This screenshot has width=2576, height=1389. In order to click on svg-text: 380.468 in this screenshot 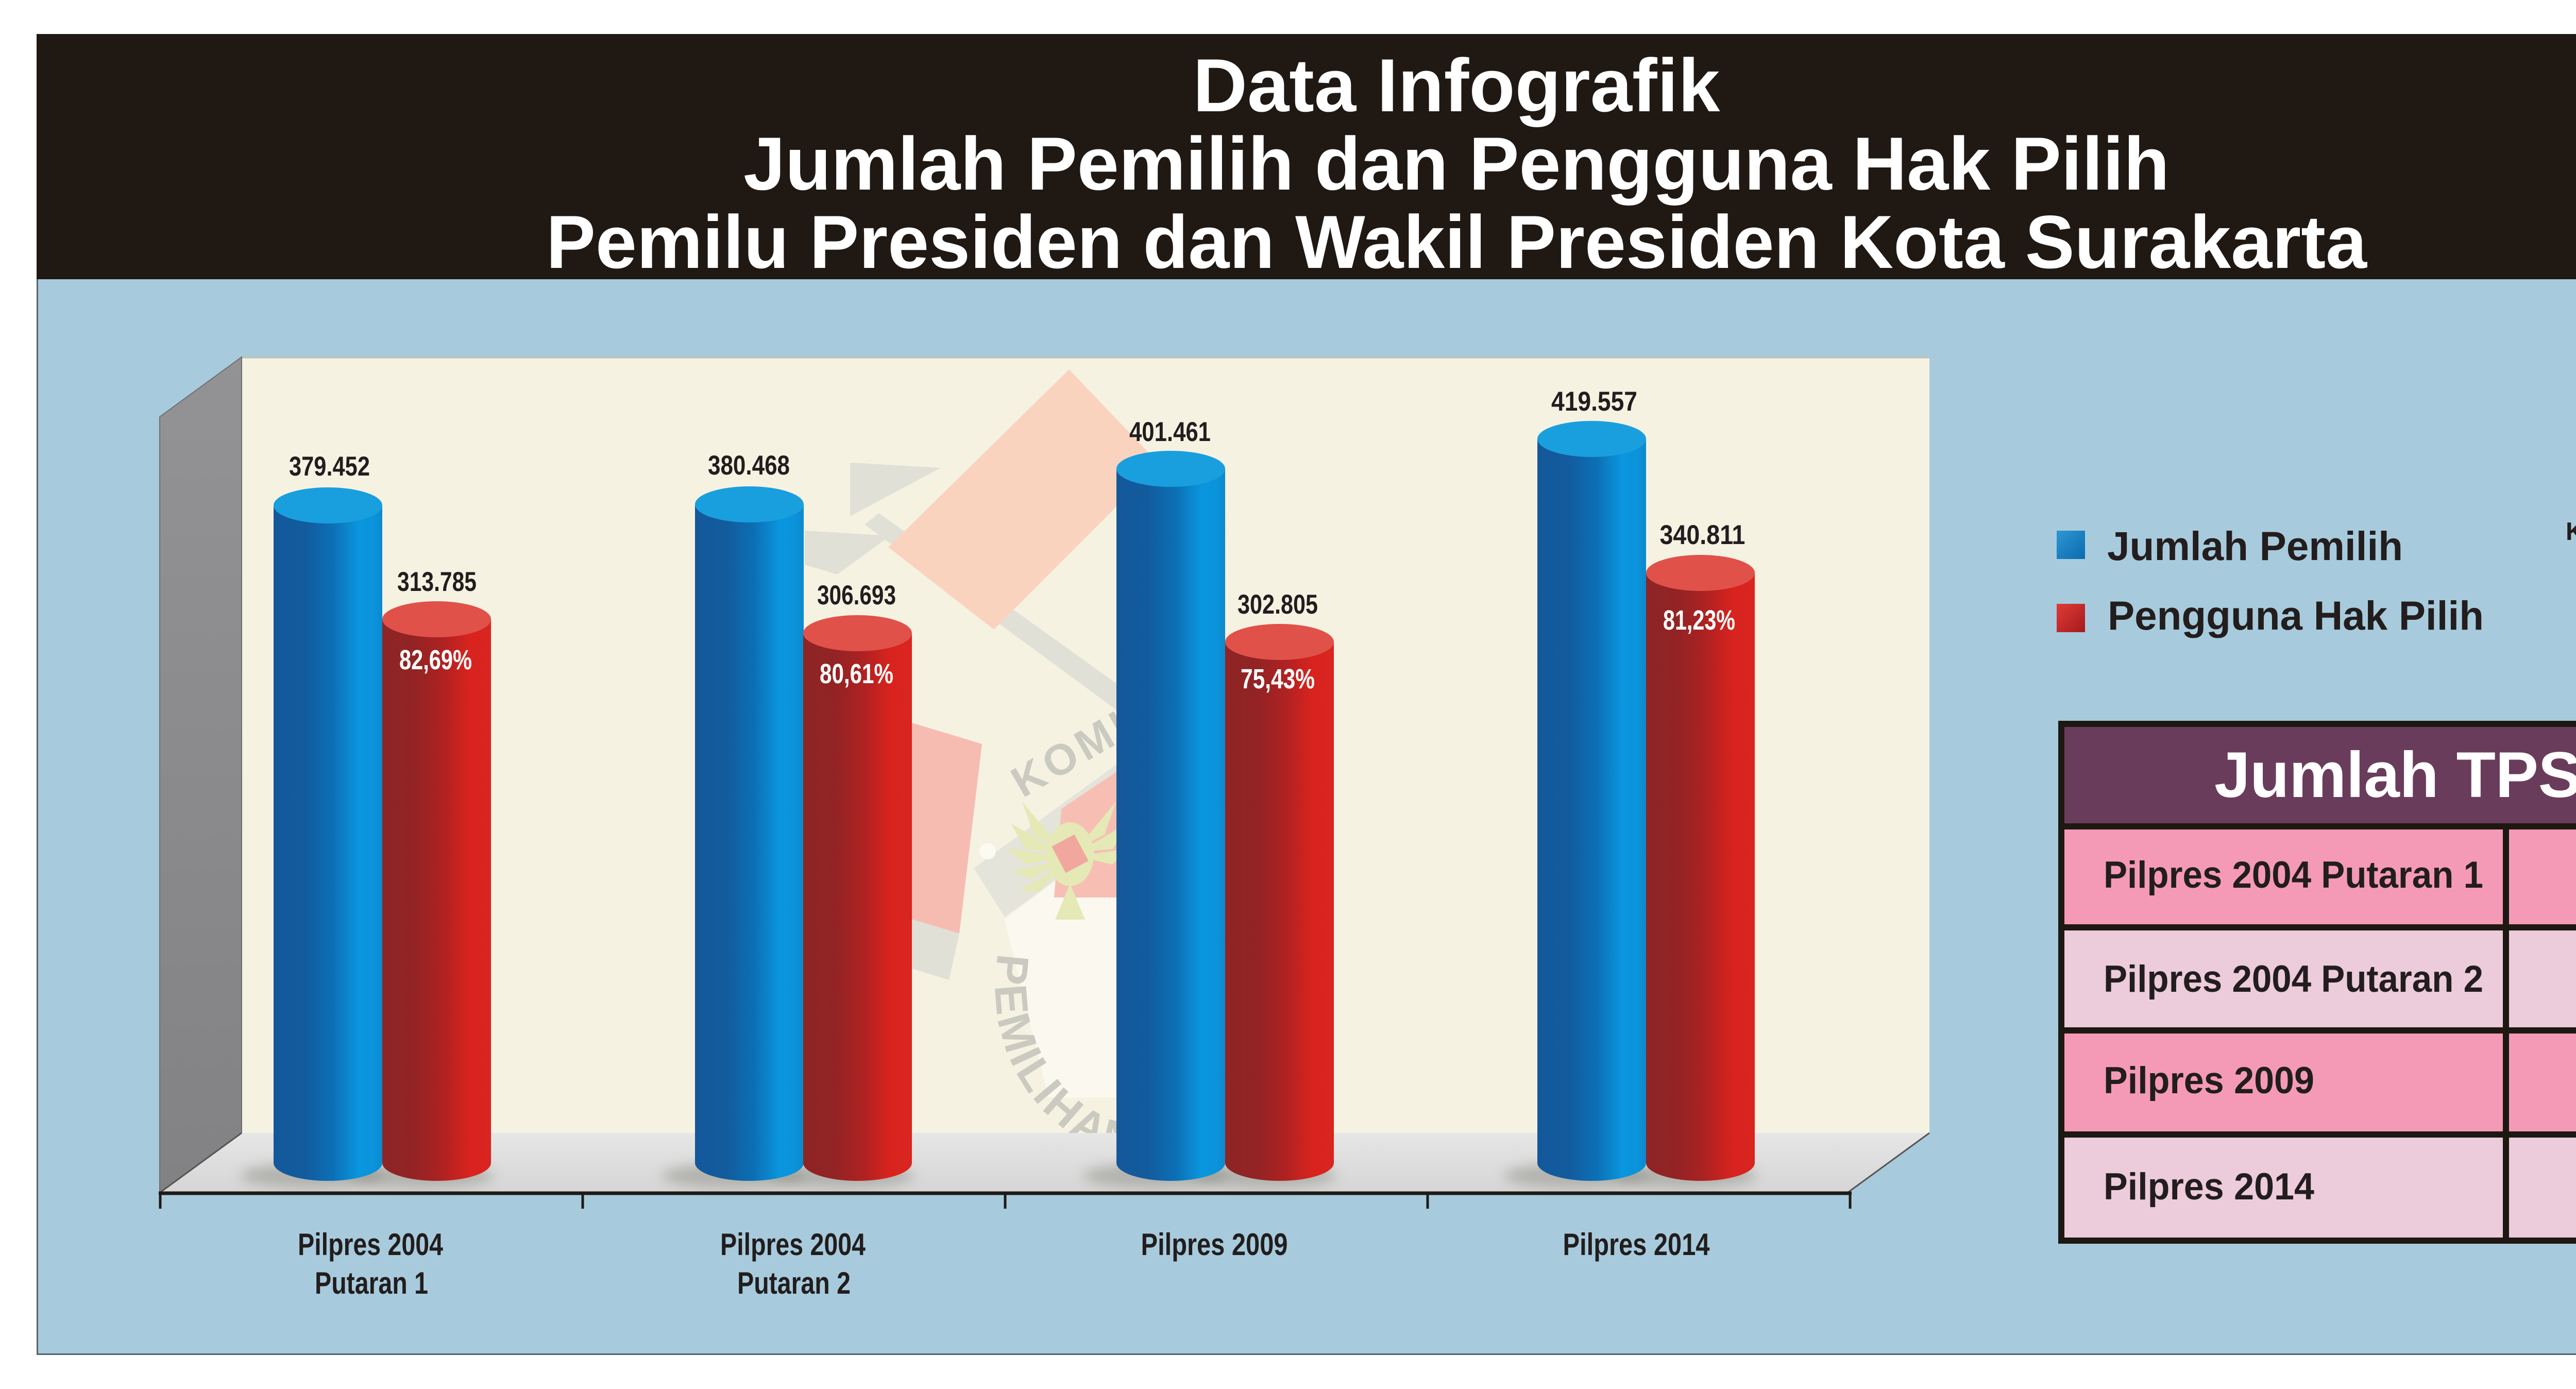, I will do `click(749, 465)`.